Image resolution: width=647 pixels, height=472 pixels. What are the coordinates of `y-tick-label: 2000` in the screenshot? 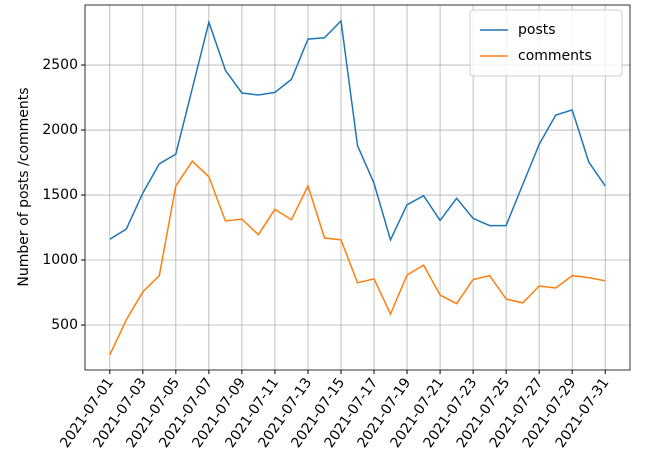 It's located at (60, 130).